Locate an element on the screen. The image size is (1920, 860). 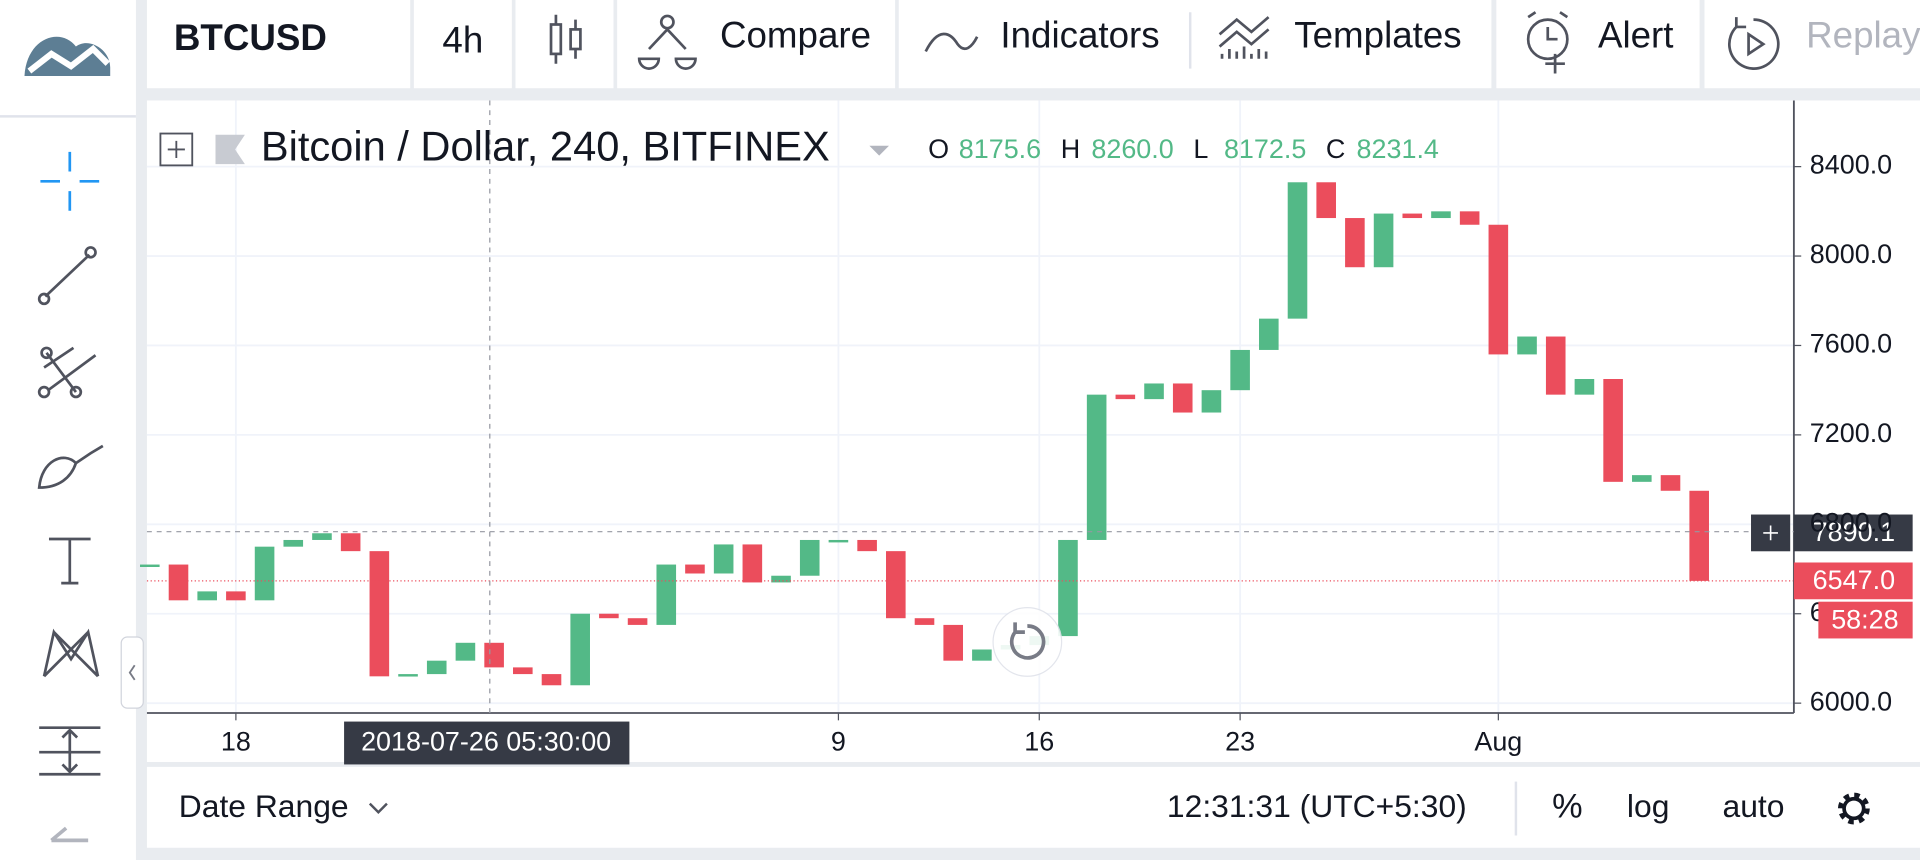
crosshair-tool is located at coordinates (70, 181).